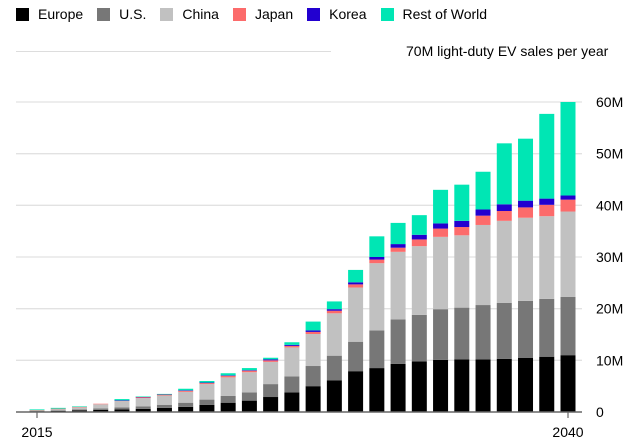 The height and width of the screenshot is (441, 634). Describe the element at coordinates (567, 432) in the screenshot. I see `x-tick-label: 2040` at that location.